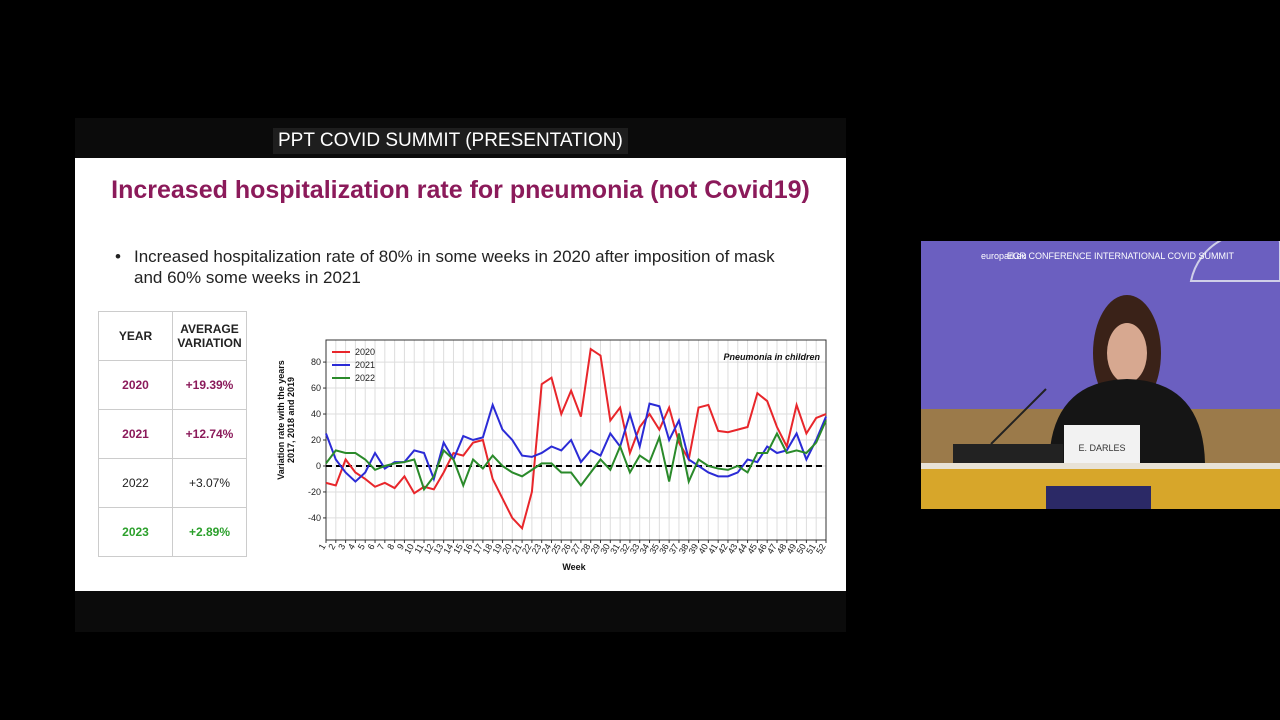  I want to click on x-tick-label: 45, so click(752, 549).